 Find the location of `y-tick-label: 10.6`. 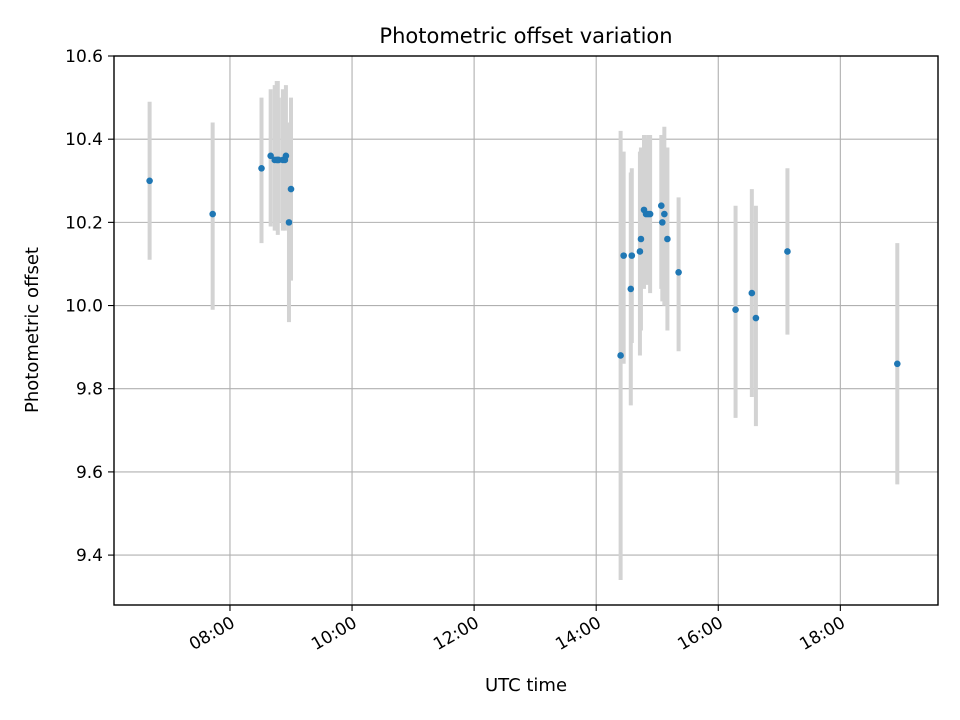

y-tick-label: 10.6 is located at coordinates (84, 57).